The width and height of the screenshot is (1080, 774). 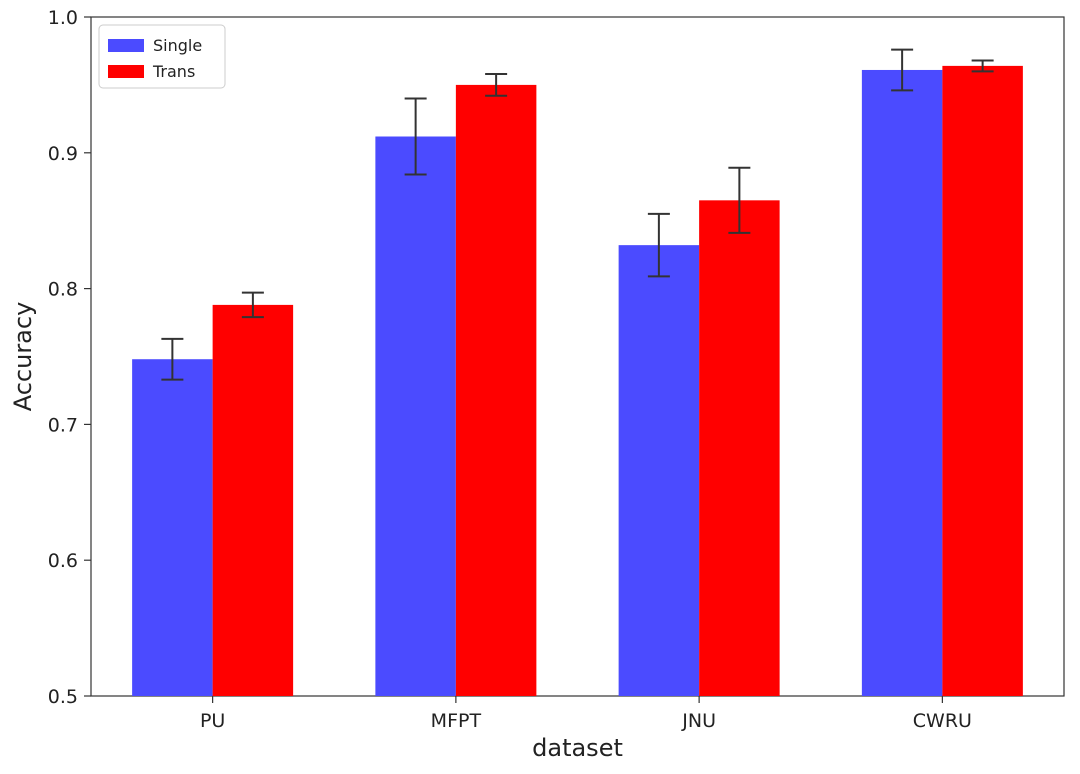 I want to click on legend-swatch-trans, so click(x=126, y=71).